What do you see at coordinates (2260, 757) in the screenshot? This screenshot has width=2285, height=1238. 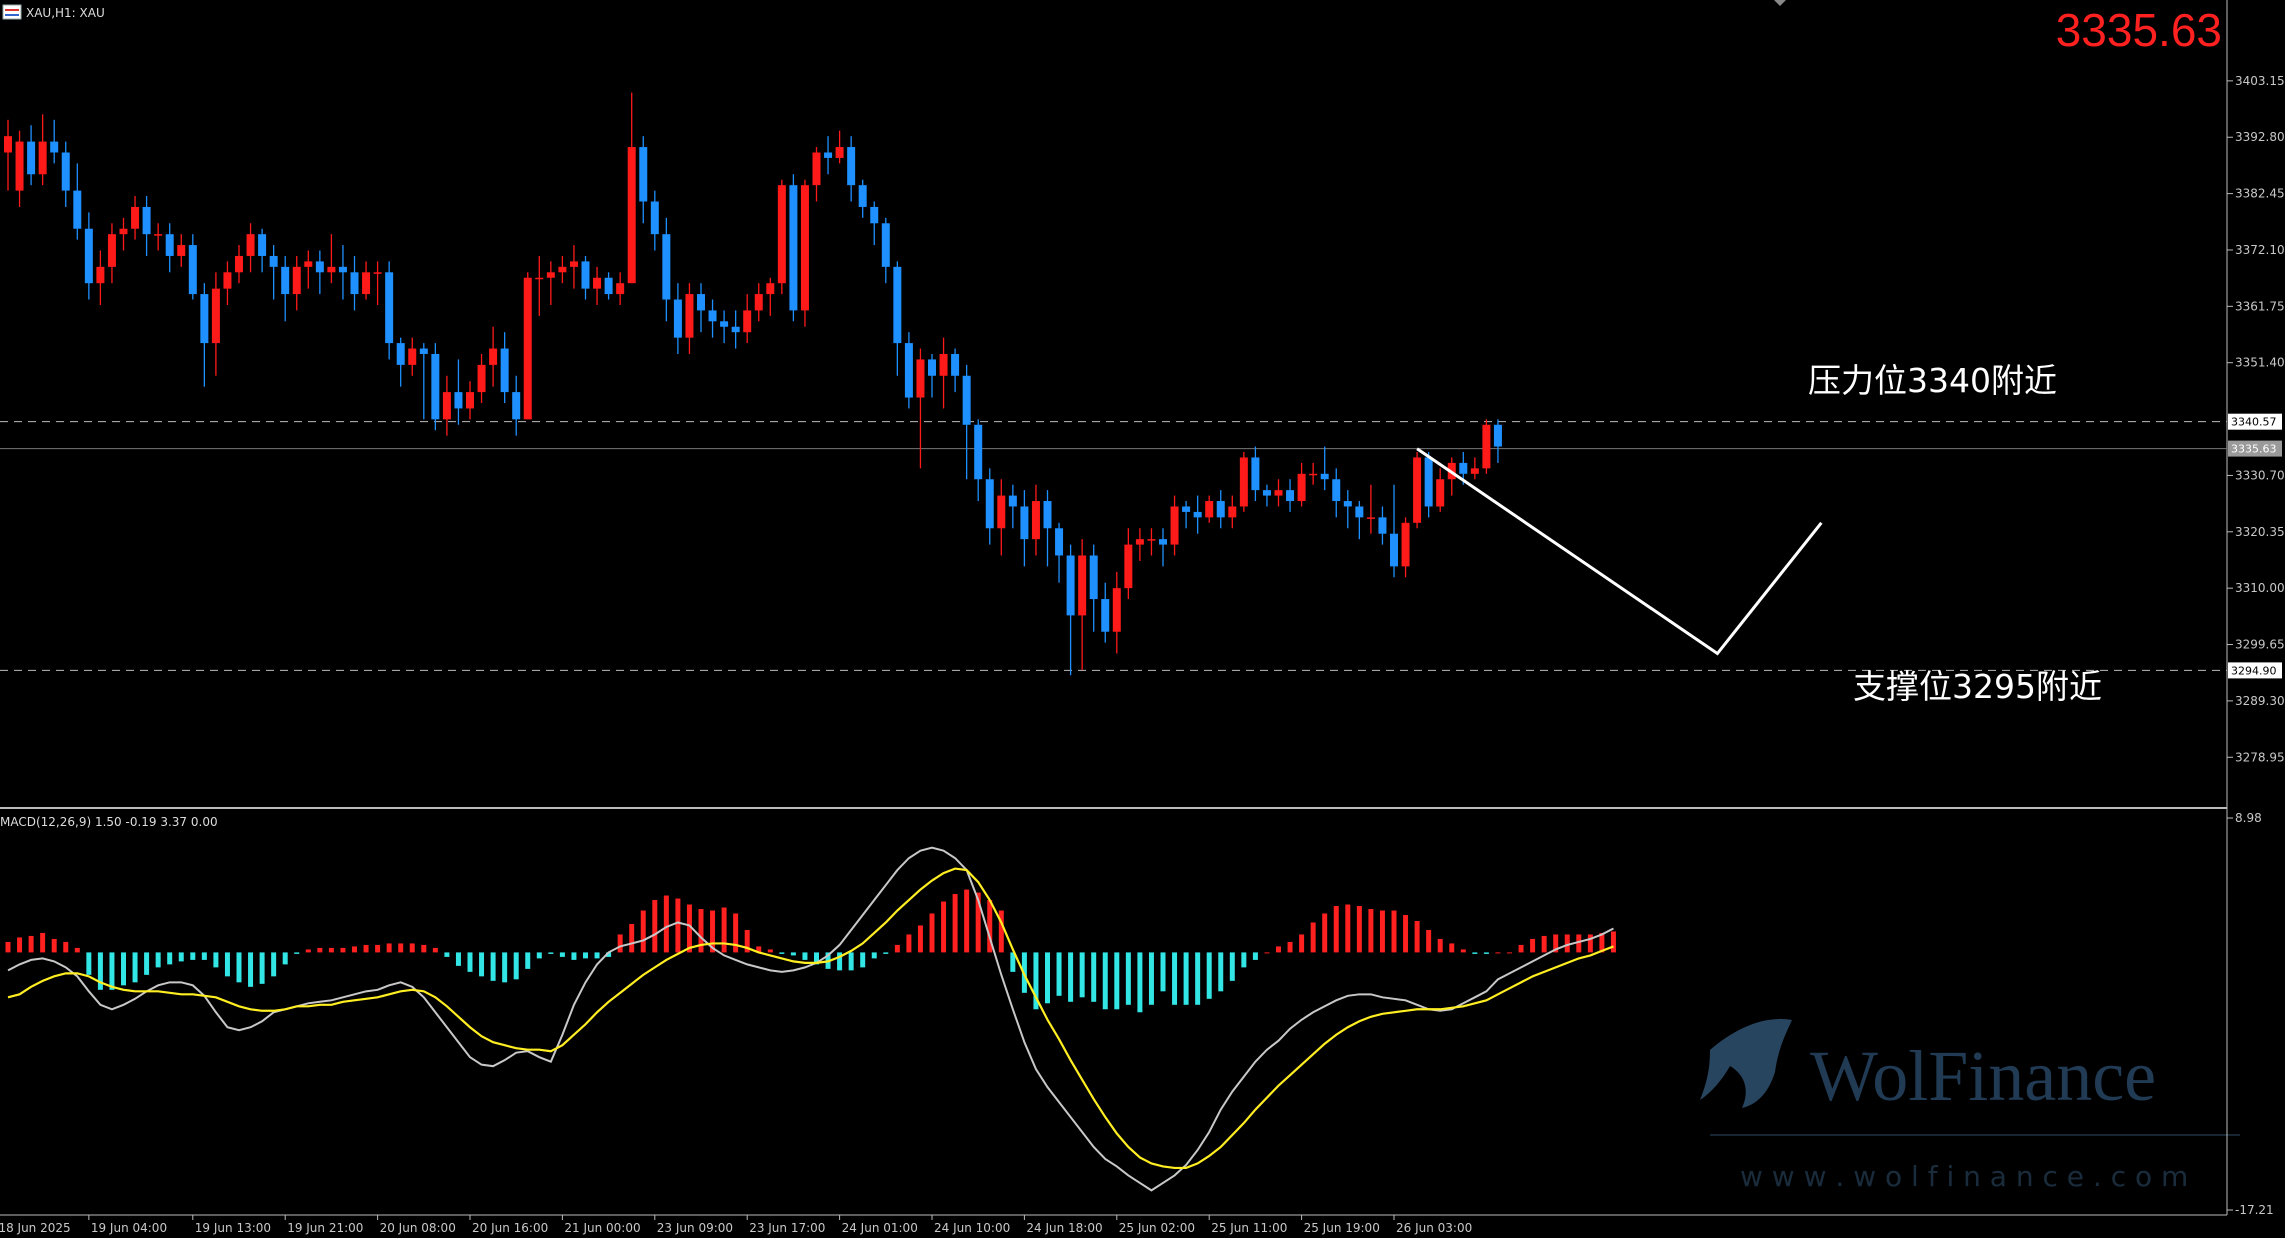 I see `price-tick-label: 3278.95` at bounding box center [2260, 757].